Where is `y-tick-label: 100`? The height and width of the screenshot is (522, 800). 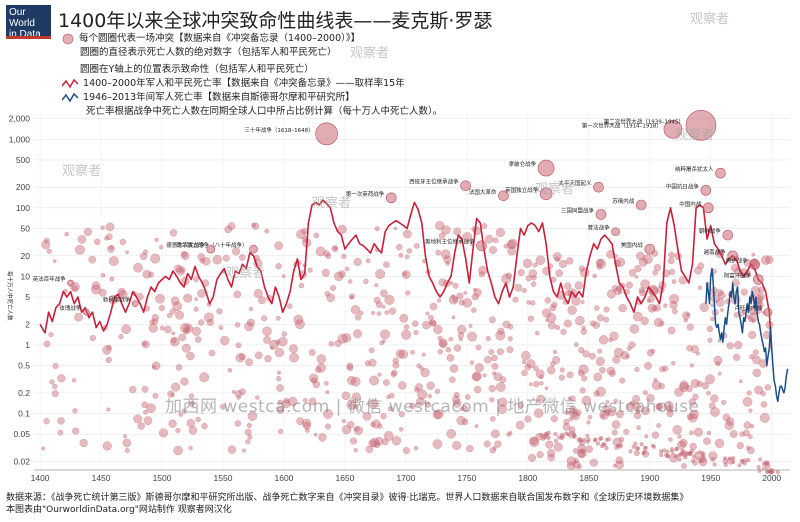
y-tick-label: 100 is located at coordinates (23, 208).